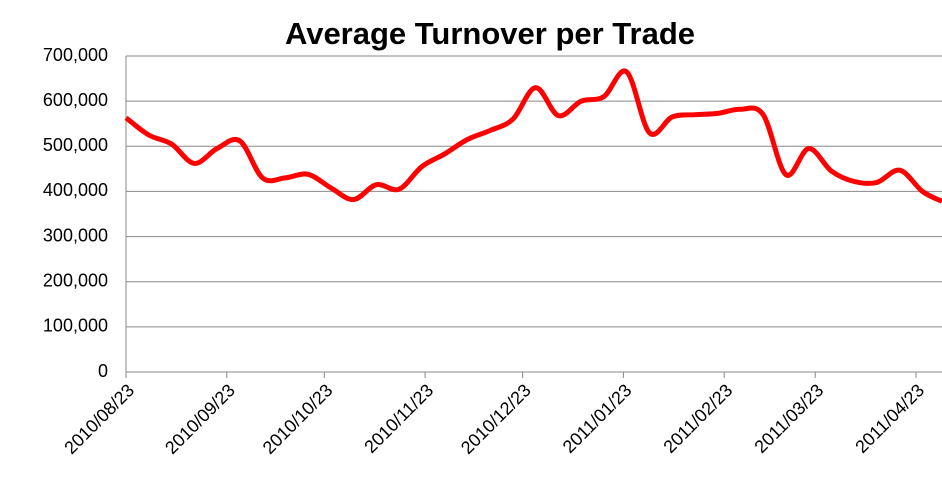 The width and height of the screenshot is (942, 504). I want to click on x-tick-label: 2010/10/23, so click(298, 419).